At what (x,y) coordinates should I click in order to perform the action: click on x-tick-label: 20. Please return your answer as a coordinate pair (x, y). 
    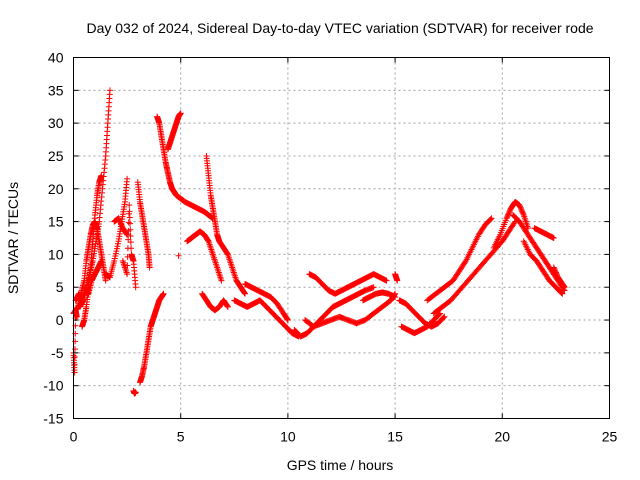
    Looking at the image, I should click on (503, 437).